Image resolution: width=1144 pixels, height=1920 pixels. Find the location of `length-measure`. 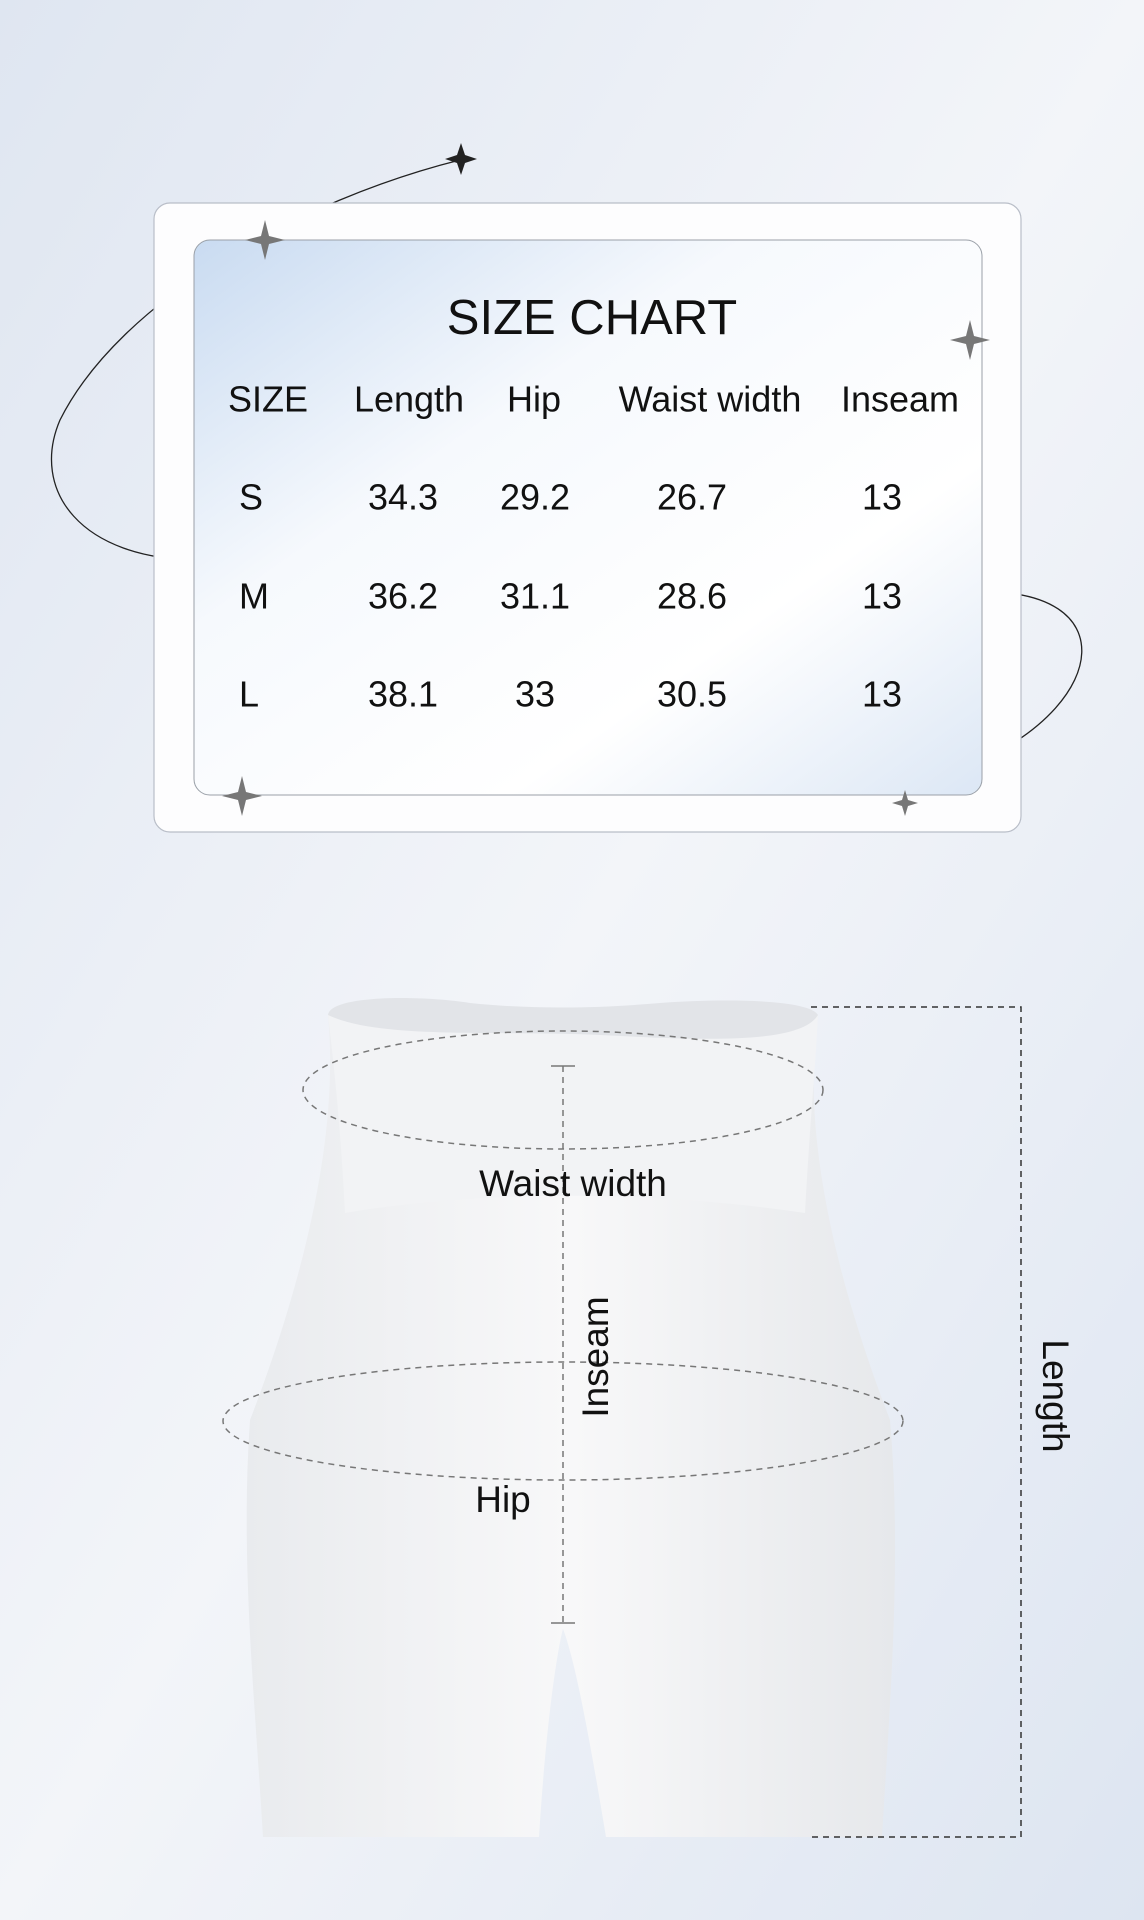

length-measure is located at coordinates (916, 1422).